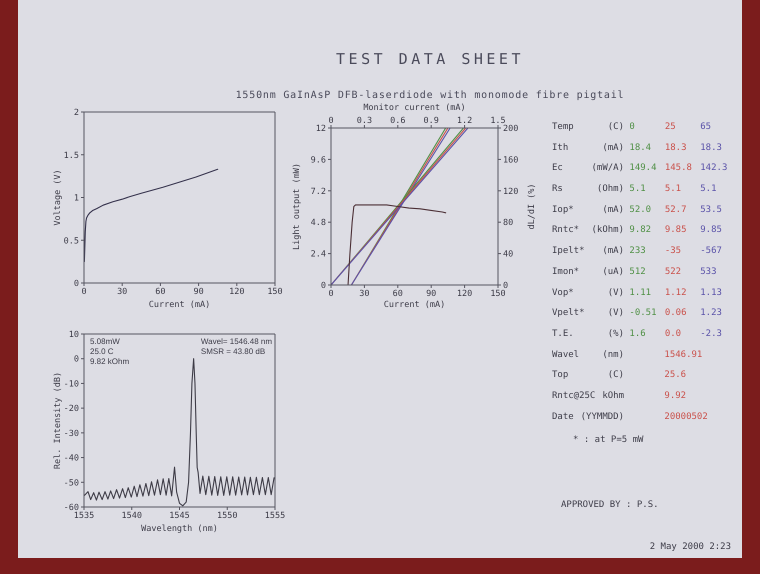 The image size is (760, 574). What do you see at coordinates (321, 129) in the screenshot?
I see `y-tick-label: 12` at bounding box center [321, 129].